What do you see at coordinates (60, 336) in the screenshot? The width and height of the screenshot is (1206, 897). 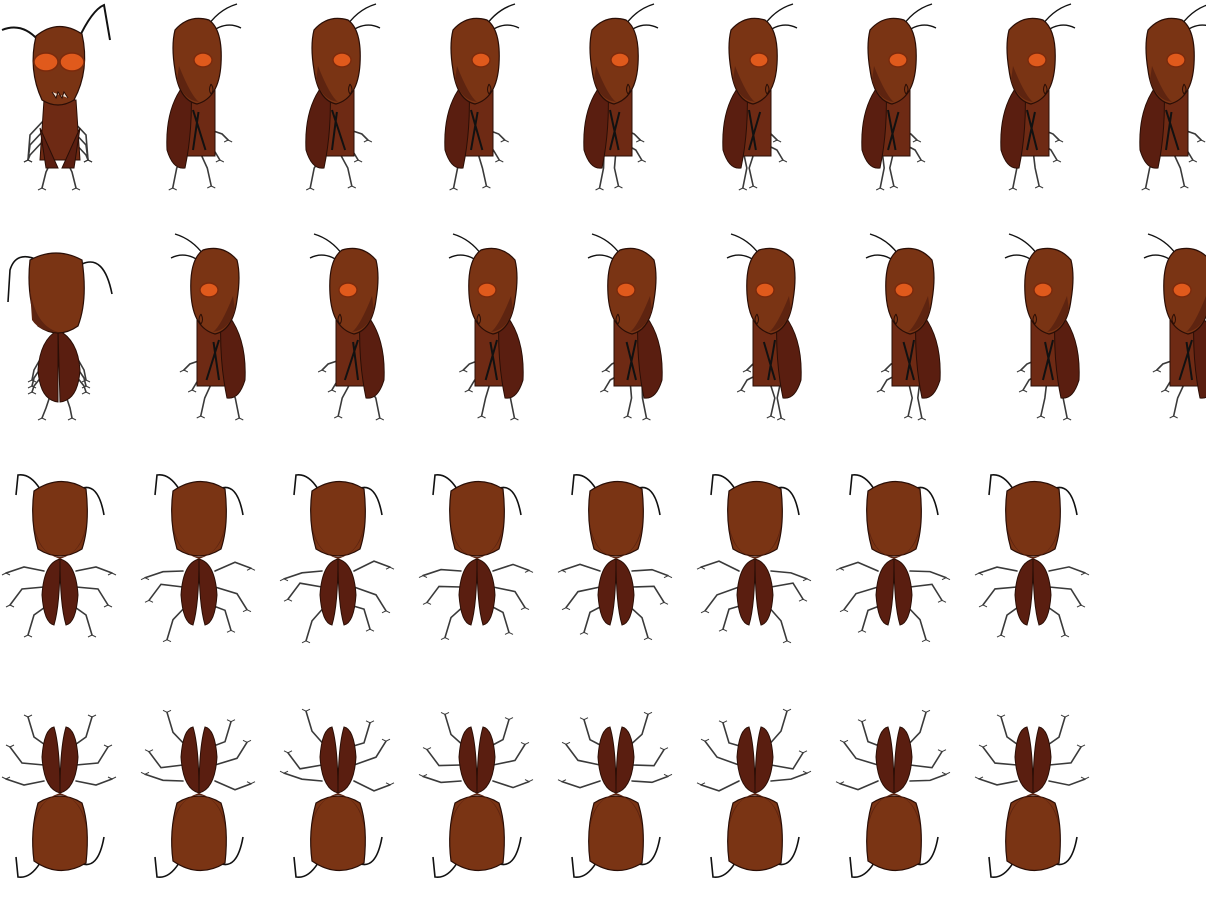 I see `ant-back-standing` at bounding box center [60, 336].